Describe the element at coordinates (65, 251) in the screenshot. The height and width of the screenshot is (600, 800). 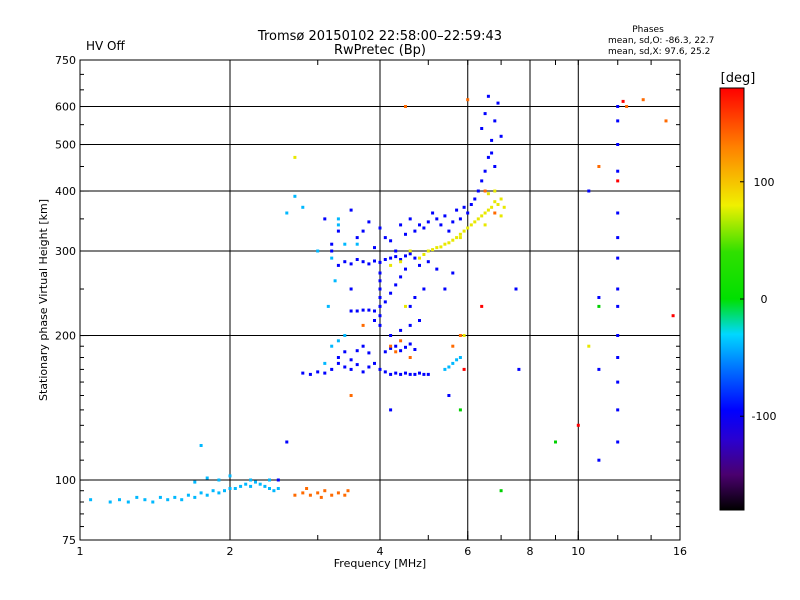
I see `y-tick-label: 300` at that location.